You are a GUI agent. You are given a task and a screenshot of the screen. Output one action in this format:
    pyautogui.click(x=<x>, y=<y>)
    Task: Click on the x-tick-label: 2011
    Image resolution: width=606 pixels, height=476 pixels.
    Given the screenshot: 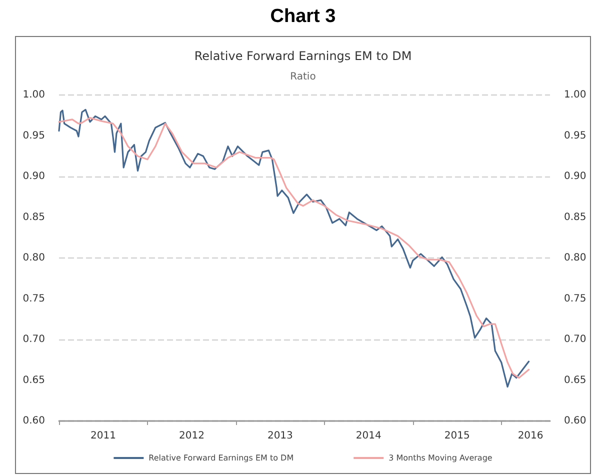 What is the action you would take?
    pyautogui.click(x=103, y=436)
    